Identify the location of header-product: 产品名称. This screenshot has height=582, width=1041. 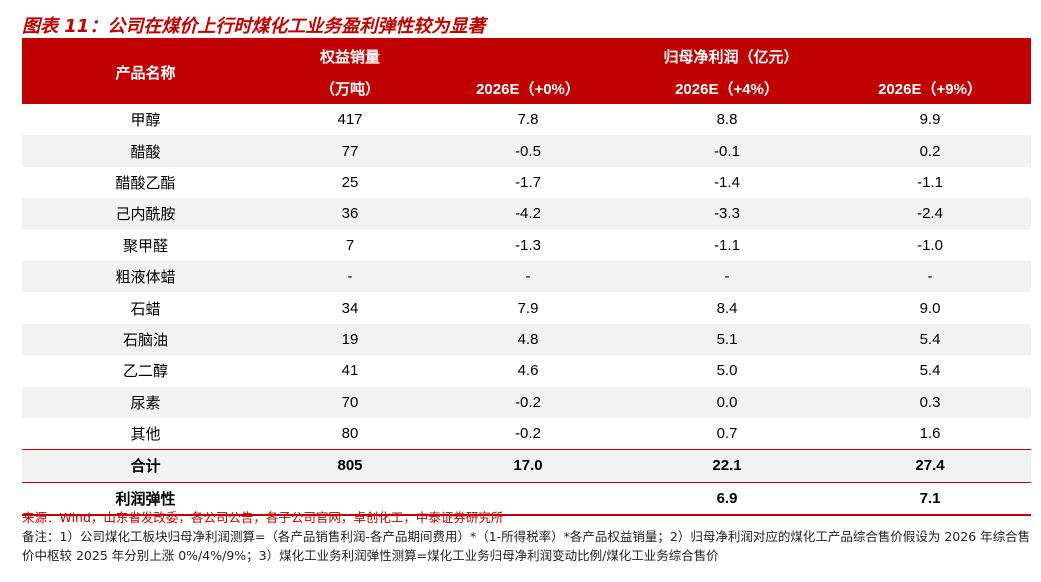
(145, 72).